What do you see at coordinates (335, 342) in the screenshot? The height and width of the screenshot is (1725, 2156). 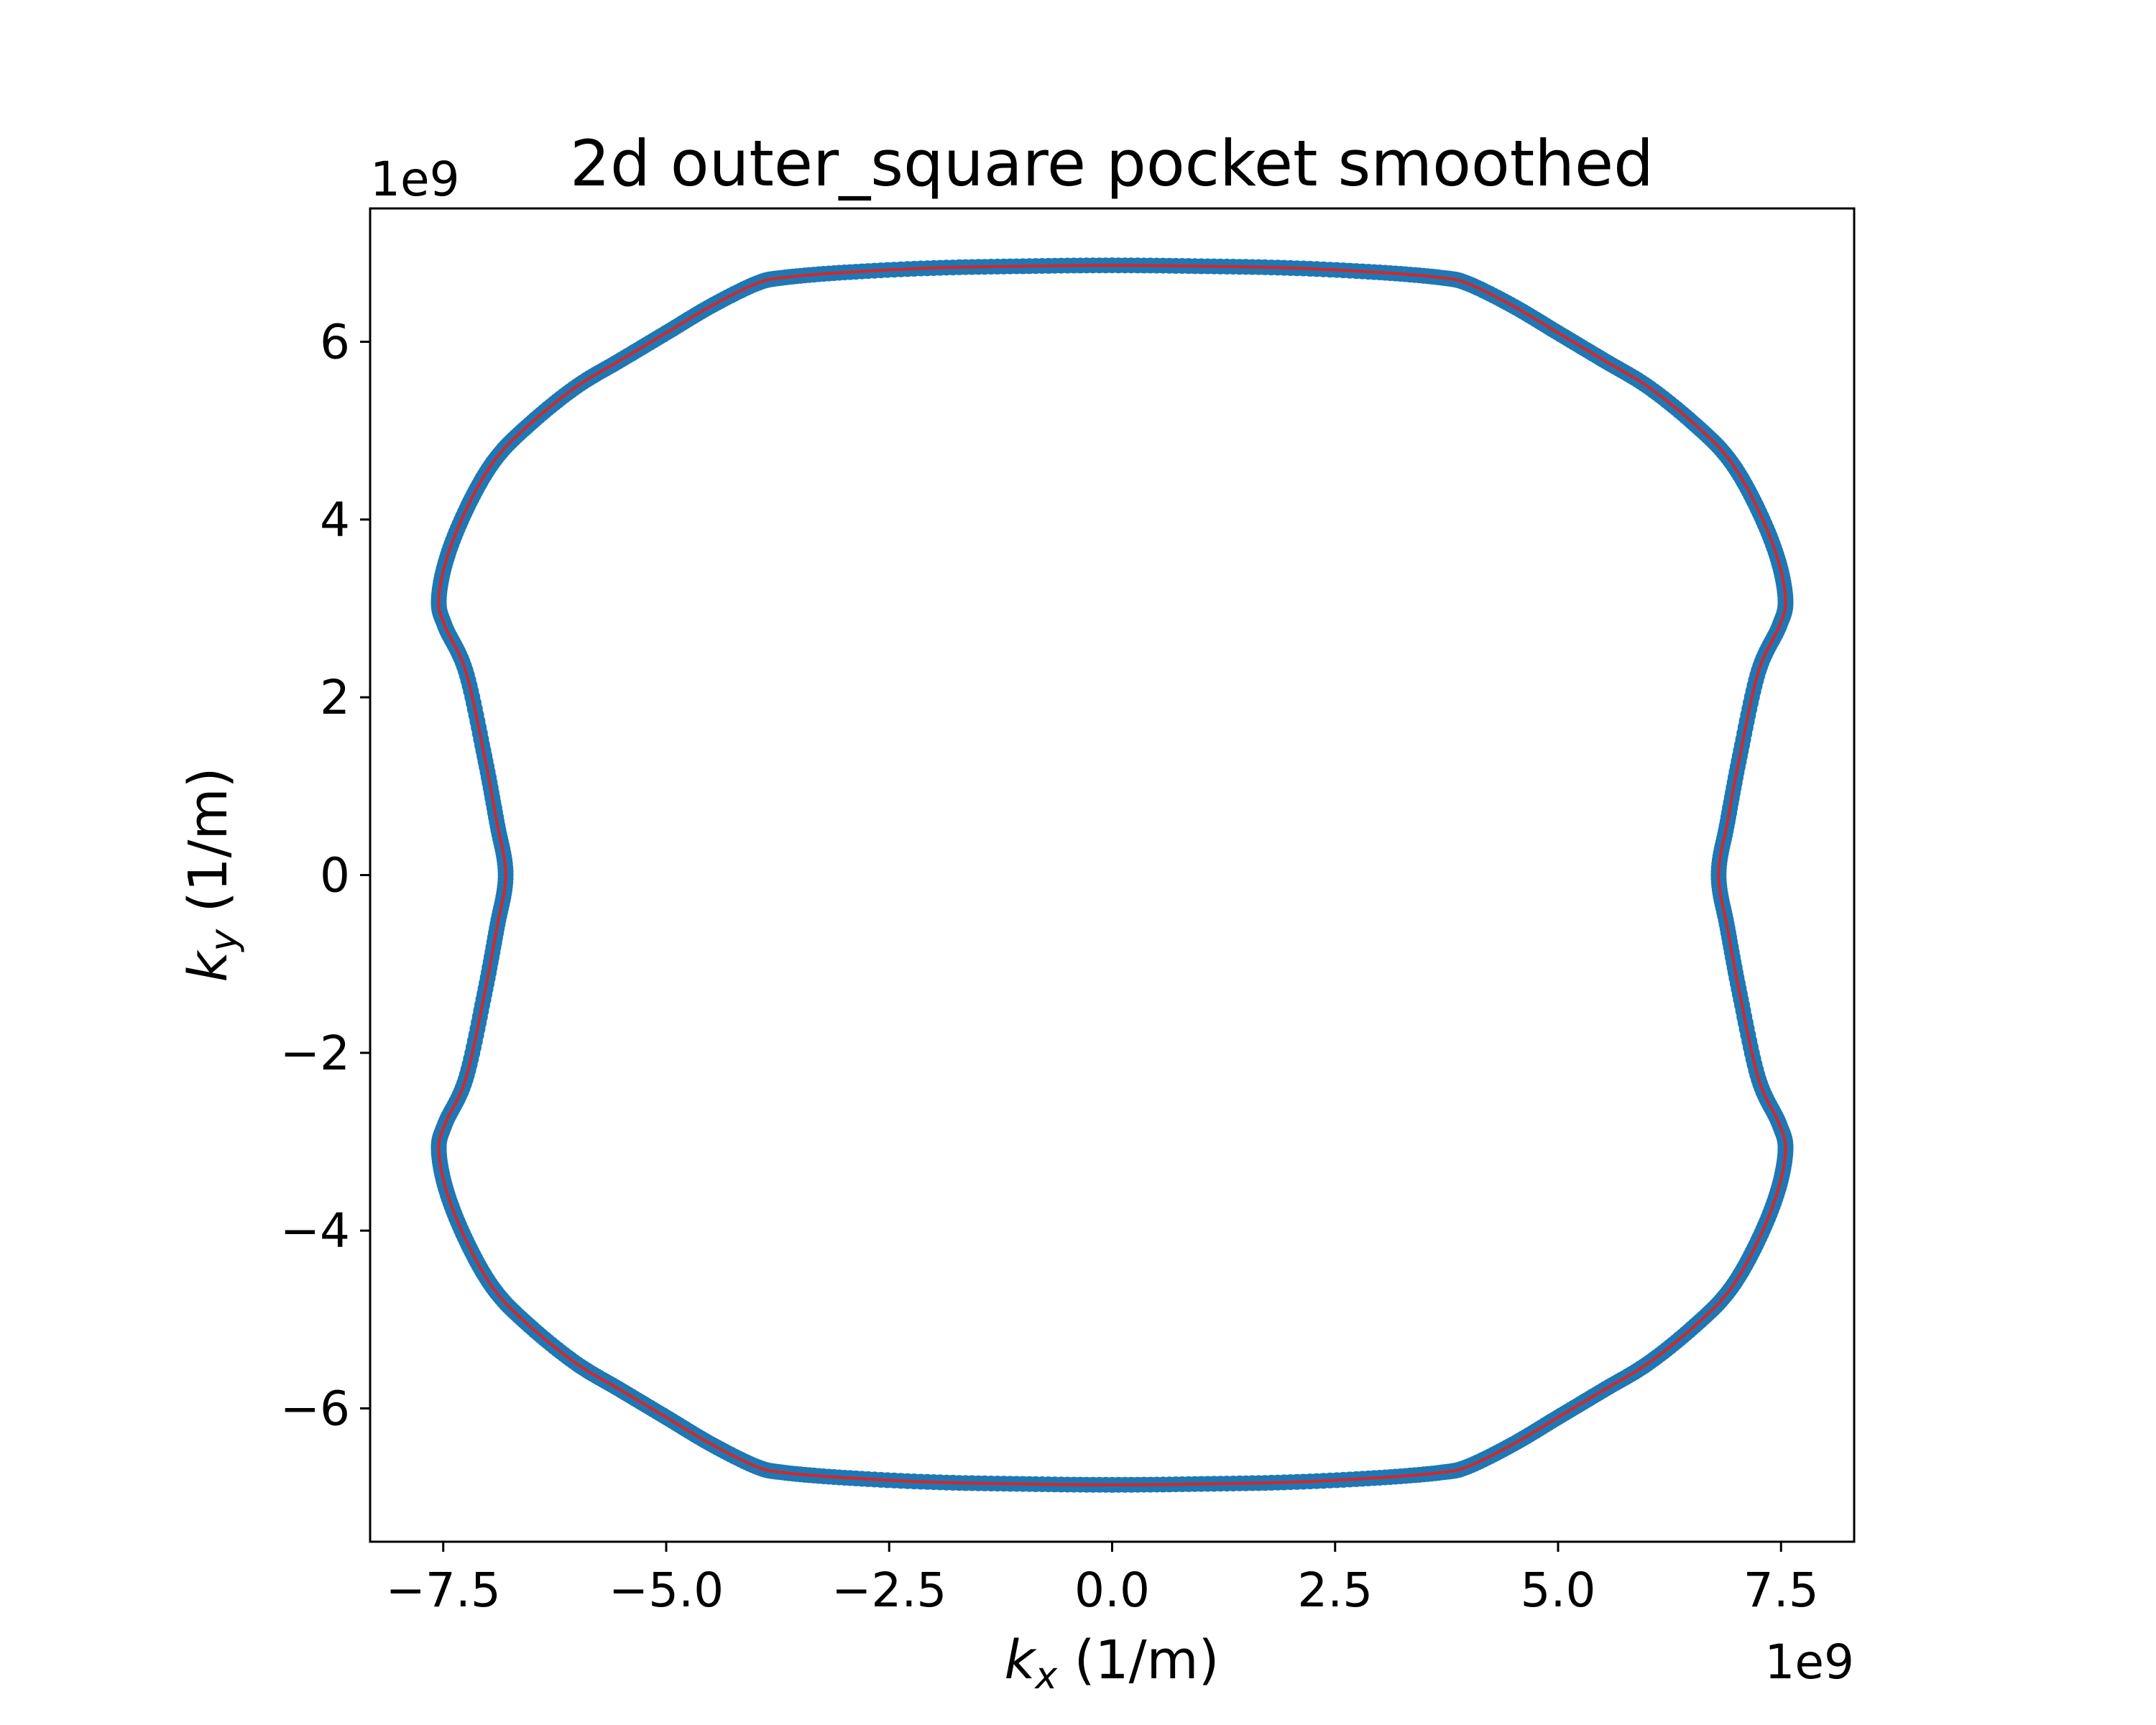 I see `y-tick-label: 6` at bounding box center [335, 342].